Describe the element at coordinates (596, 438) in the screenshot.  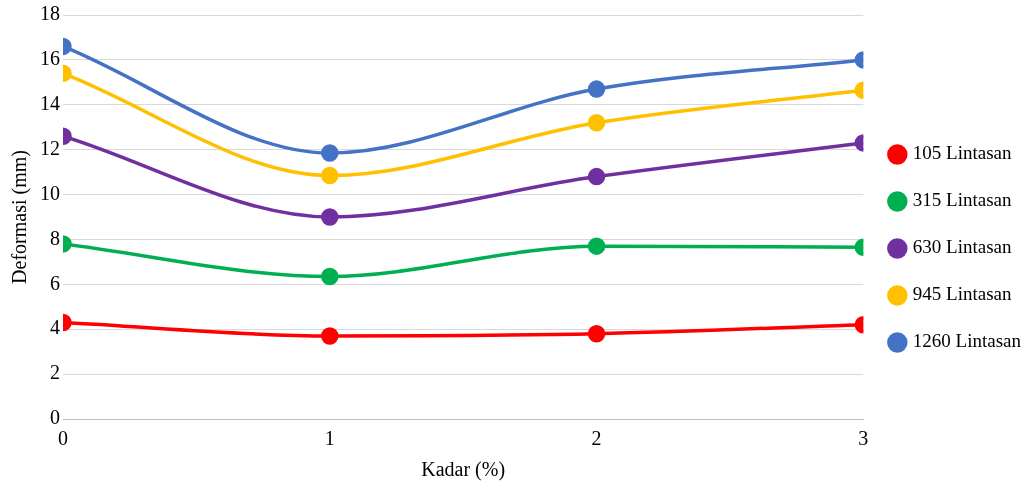
I see `x-tick-label: 2` at that location.